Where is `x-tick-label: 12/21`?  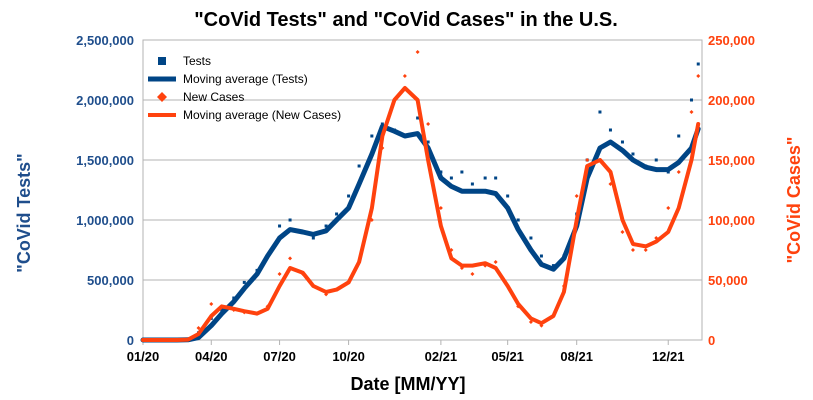
x-tick-label: 12/21 is located at coordinates (668, 356).